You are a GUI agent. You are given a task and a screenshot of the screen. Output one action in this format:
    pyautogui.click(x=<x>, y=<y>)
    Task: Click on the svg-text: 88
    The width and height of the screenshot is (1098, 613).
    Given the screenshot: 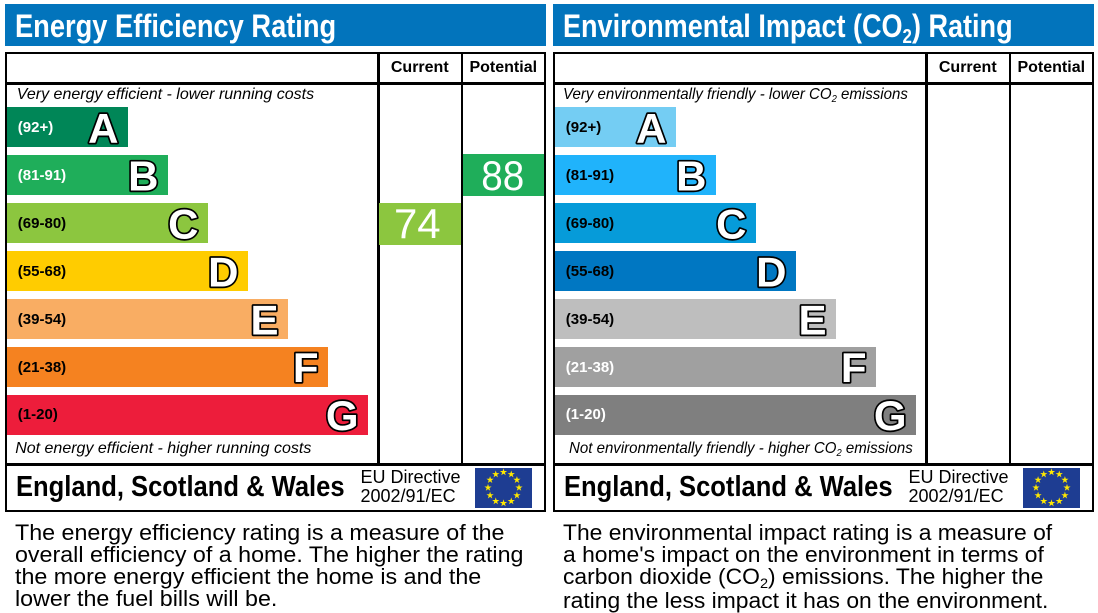 What is the action you would take?
    pyautogui.click(x=502, y=176)
    